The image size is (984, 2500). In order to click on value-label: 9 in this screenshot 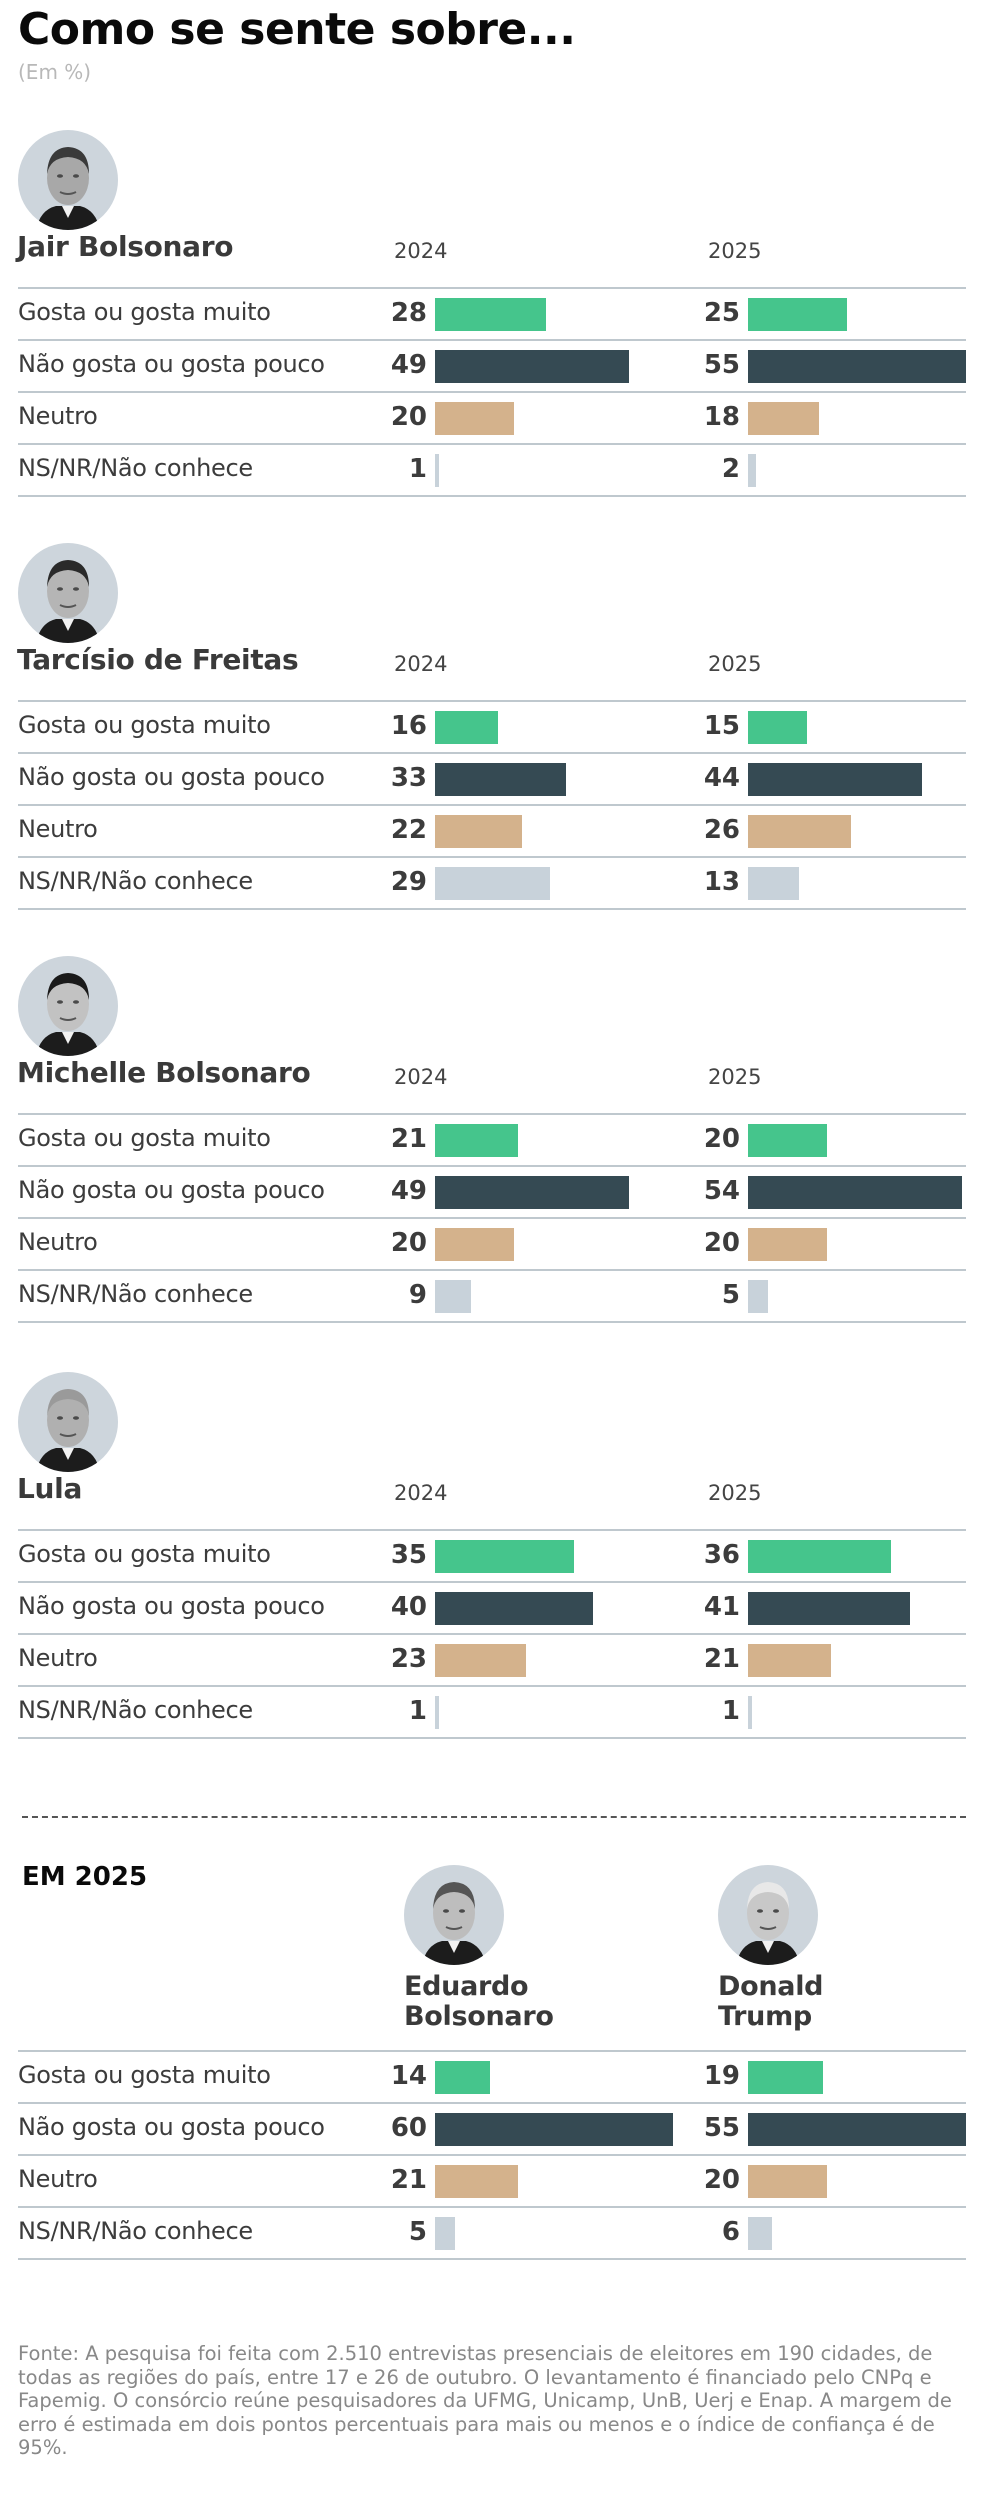, I will do `click(417, 1295)`.